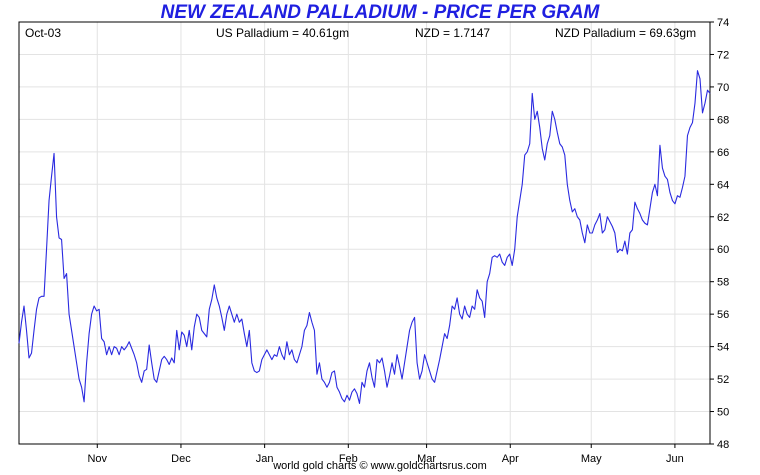 The image size is (760, 475). What do you see at coordinates (723, 413) in the screenshot?
I see `y-tick-label: 50` at bounding box center [723, 413].